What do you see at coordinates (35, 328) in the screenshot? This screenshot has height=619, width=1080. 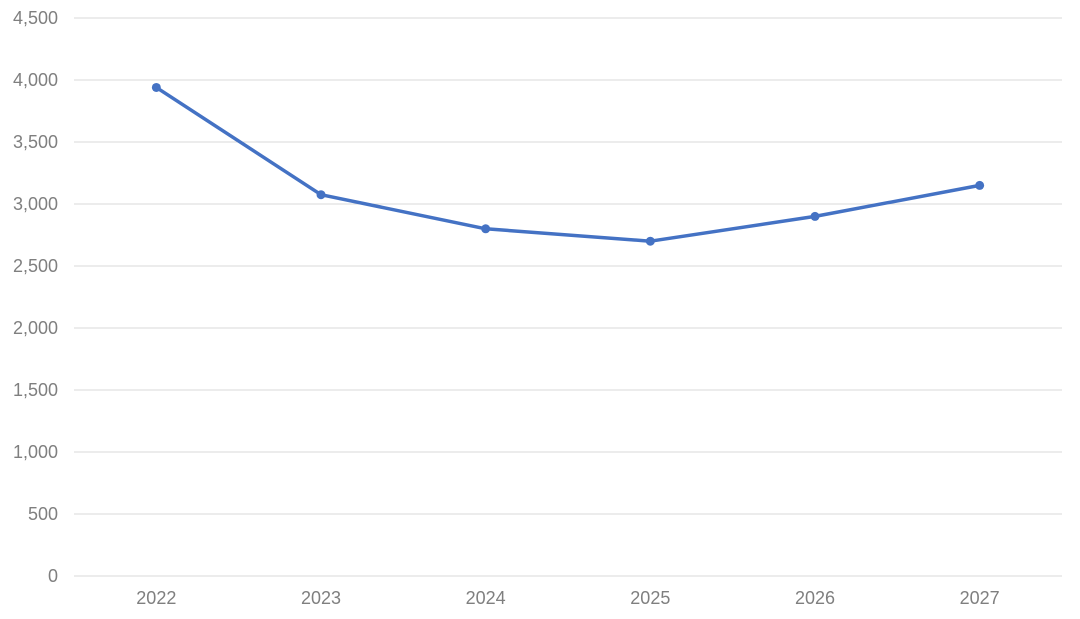 I see `y-tick-label: 2,000` at bounding box center [35, 328].